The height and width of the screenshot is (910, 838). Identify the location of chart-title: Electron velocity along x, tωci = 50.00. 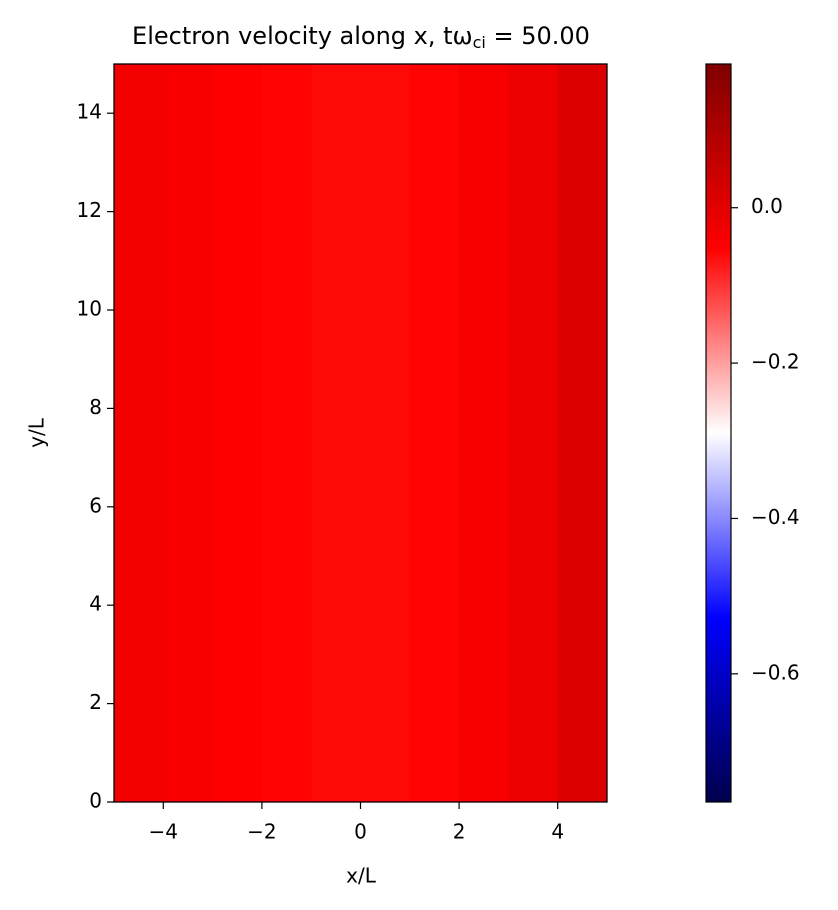
(361, 37).